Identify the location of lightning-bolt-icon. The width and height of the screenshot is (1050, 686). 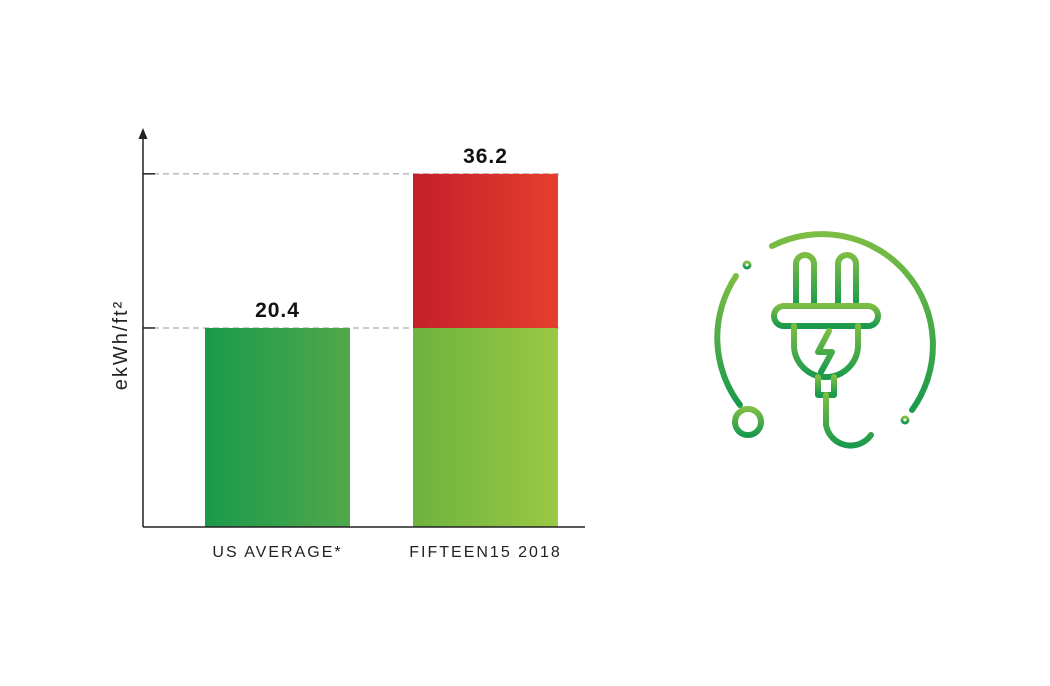
(825, 351).